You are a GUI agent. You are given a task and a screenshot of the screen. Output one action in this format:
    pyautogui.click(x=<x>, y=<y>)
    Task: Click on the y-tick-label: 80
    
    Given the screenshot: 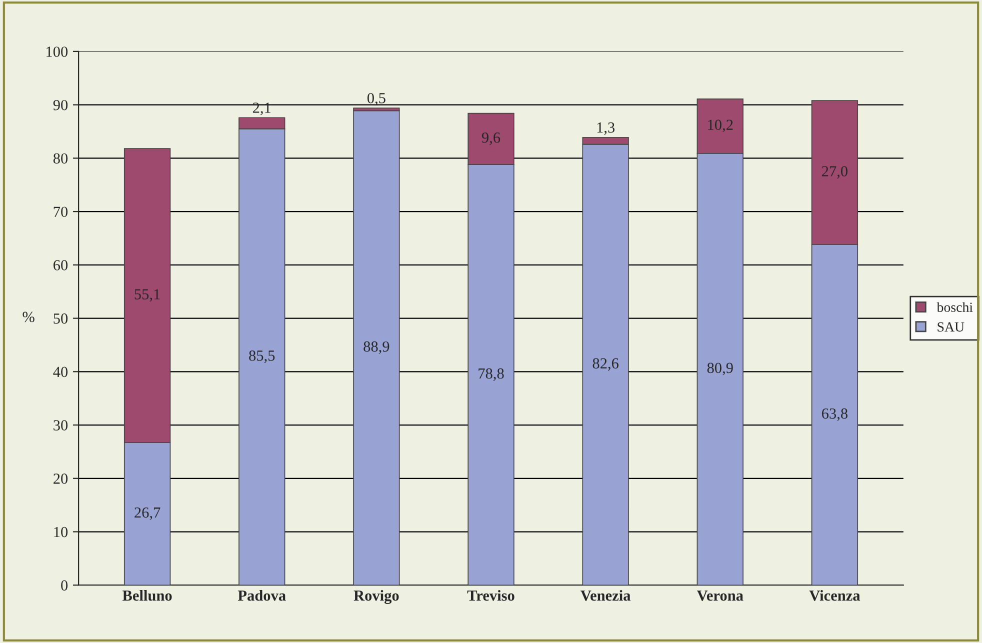 What is the action you would take?
    pyautogui.click(x=60, y=158)
    